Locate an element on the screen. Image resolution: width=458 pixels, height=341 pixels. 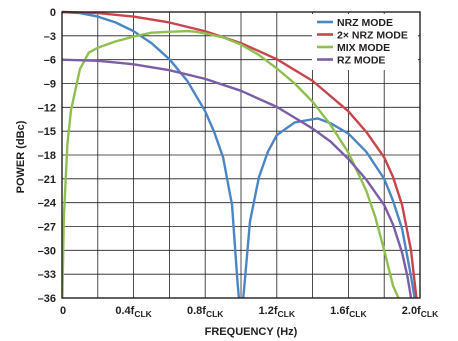
y-axis-title: POWER (dBc) is located at coordinates (21, 156).